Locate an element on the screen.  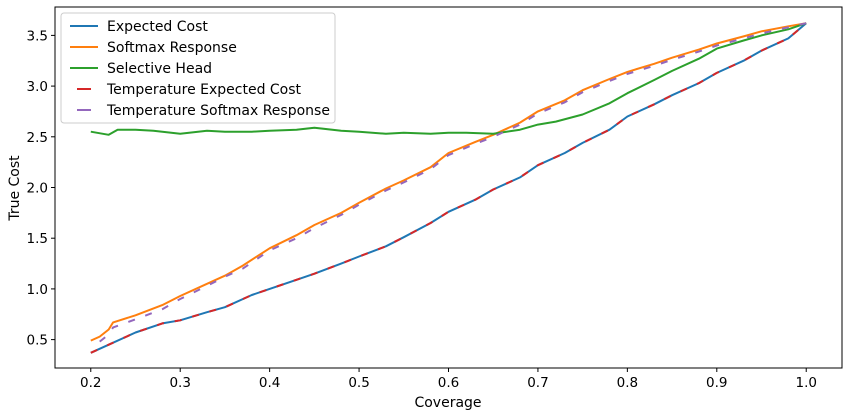
x-tick-label: 0.8 is located at coordinates (627, 383).